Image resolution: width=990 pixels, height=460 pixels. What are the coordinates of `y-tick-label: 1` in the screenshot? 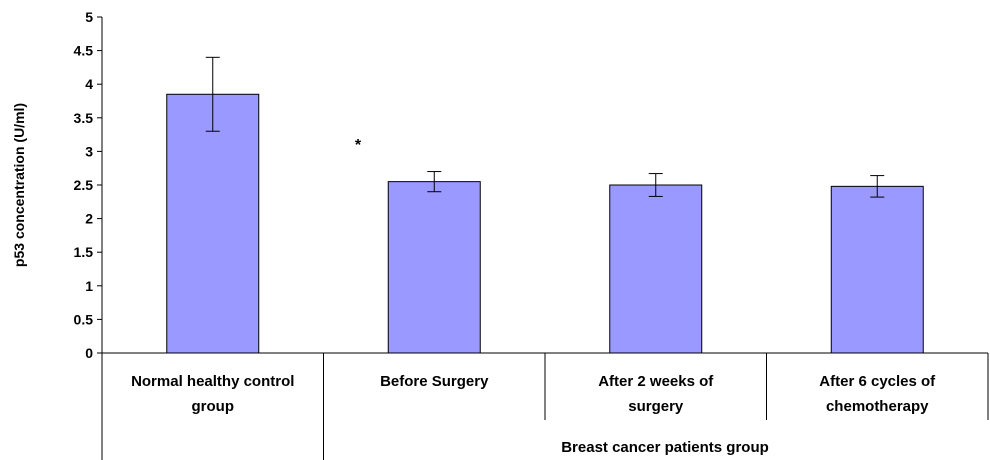 It's located at (89, 286).